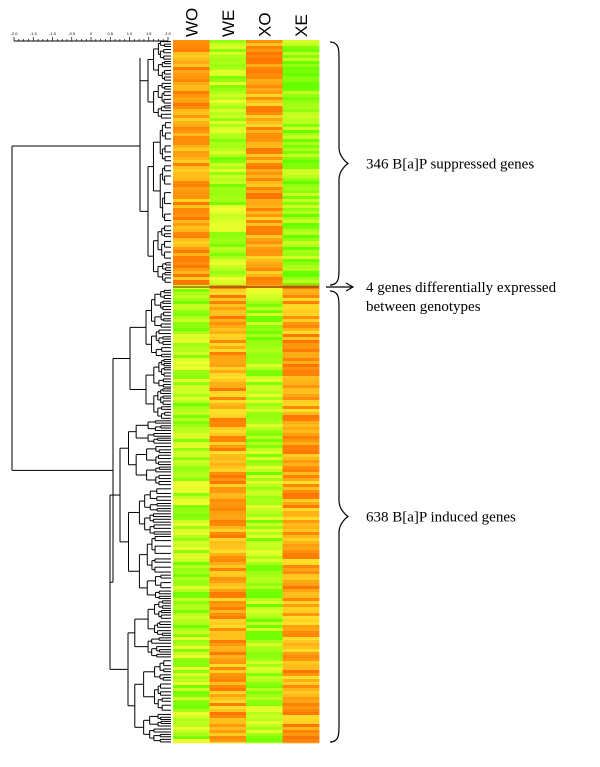  Describe the element at coordinates (461, 288) in the screenshot. I see `annotation-differential: 4 genes differentially expressed` at that location.